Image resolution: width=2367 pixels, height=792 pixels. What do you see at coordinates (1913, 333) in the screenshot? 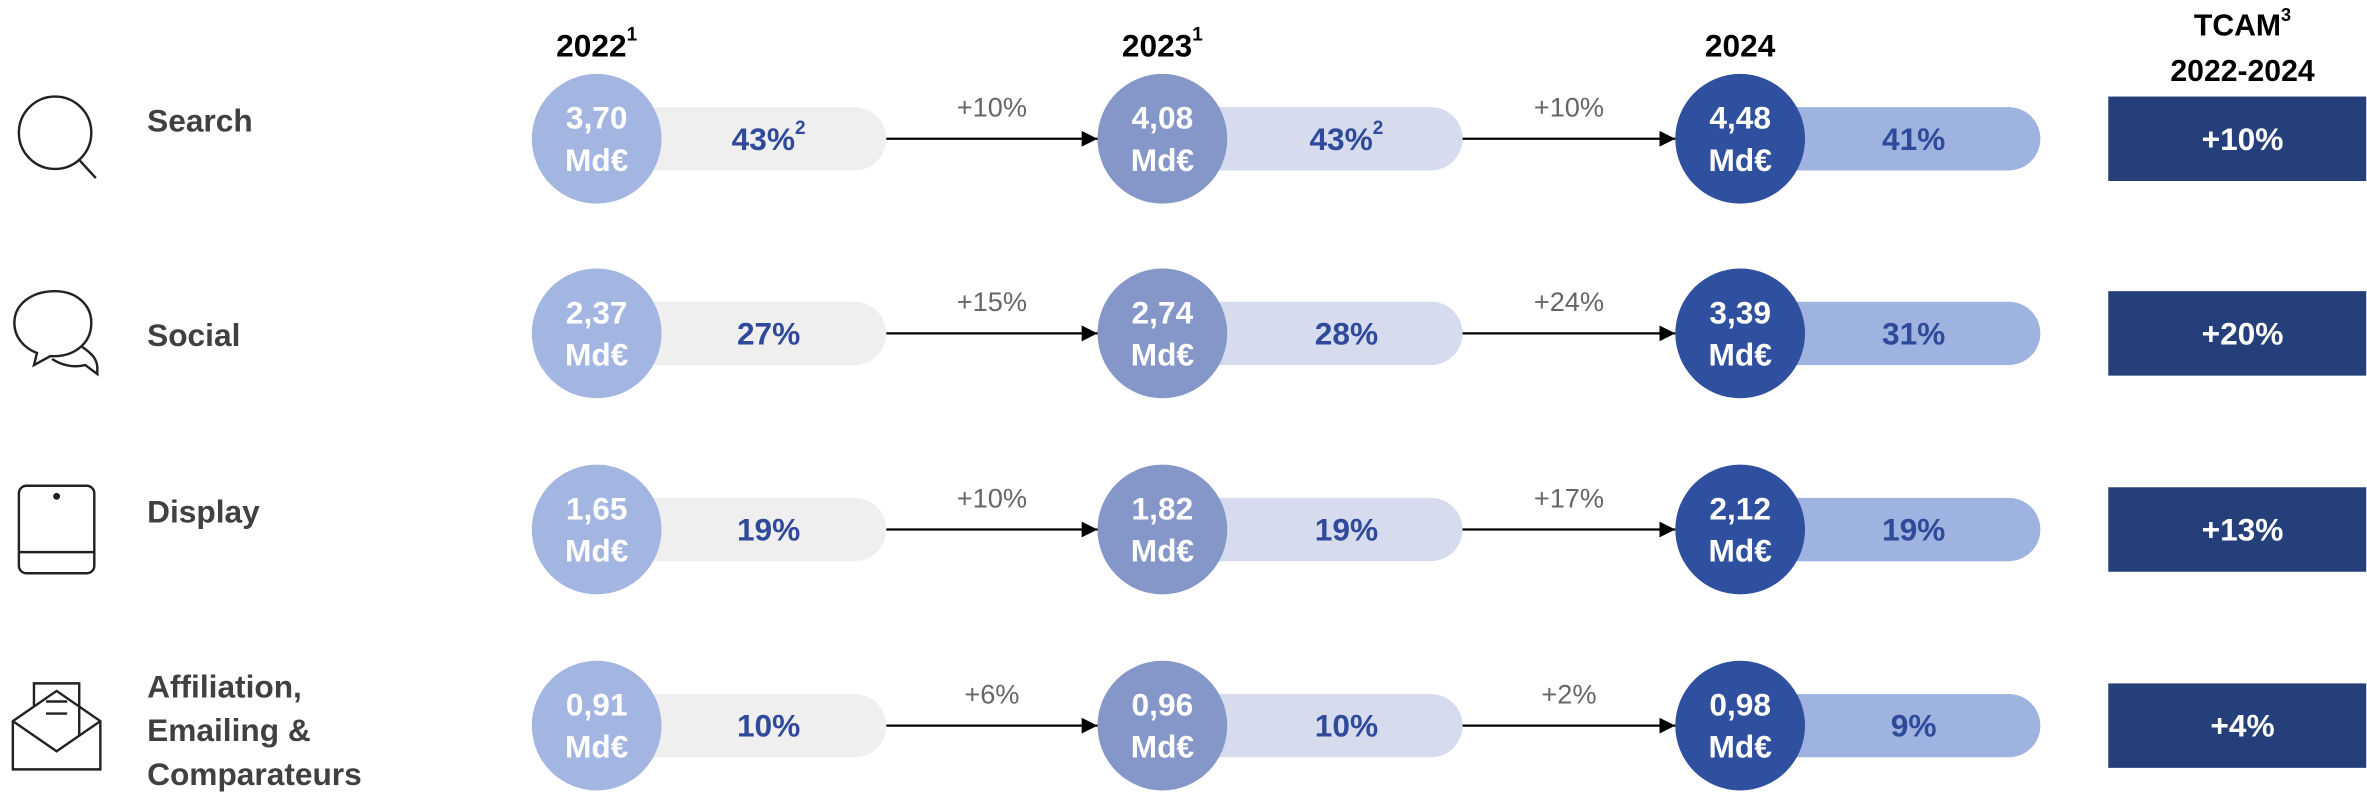
I see `share: 31%` at bounding box center [1913, 333].